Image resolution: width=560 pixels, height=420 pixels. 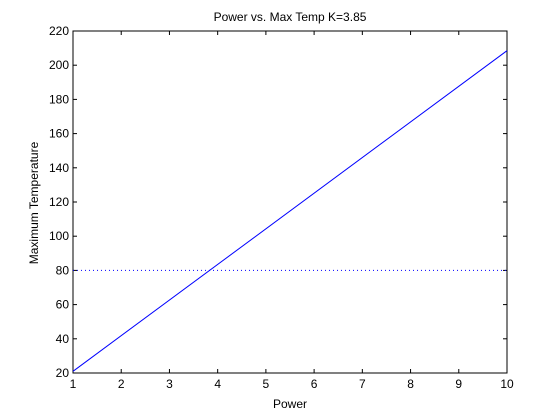 I want to click on y-tick-label: 160, so click(x=59, y=134).